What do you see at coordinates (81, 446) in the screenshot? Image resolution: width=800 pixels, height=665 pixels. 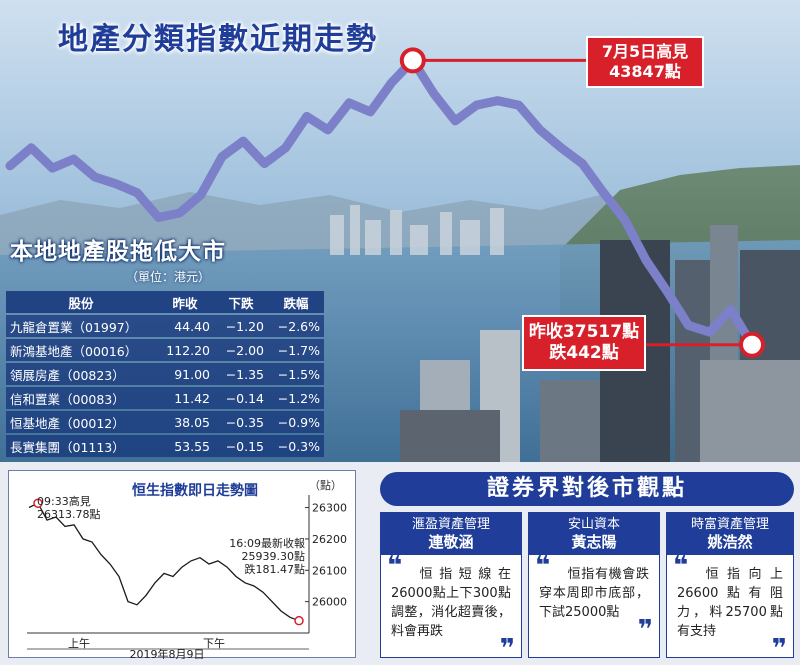 I see `stock-name: 長實集團（01113）` at bounding box center [81, 446].